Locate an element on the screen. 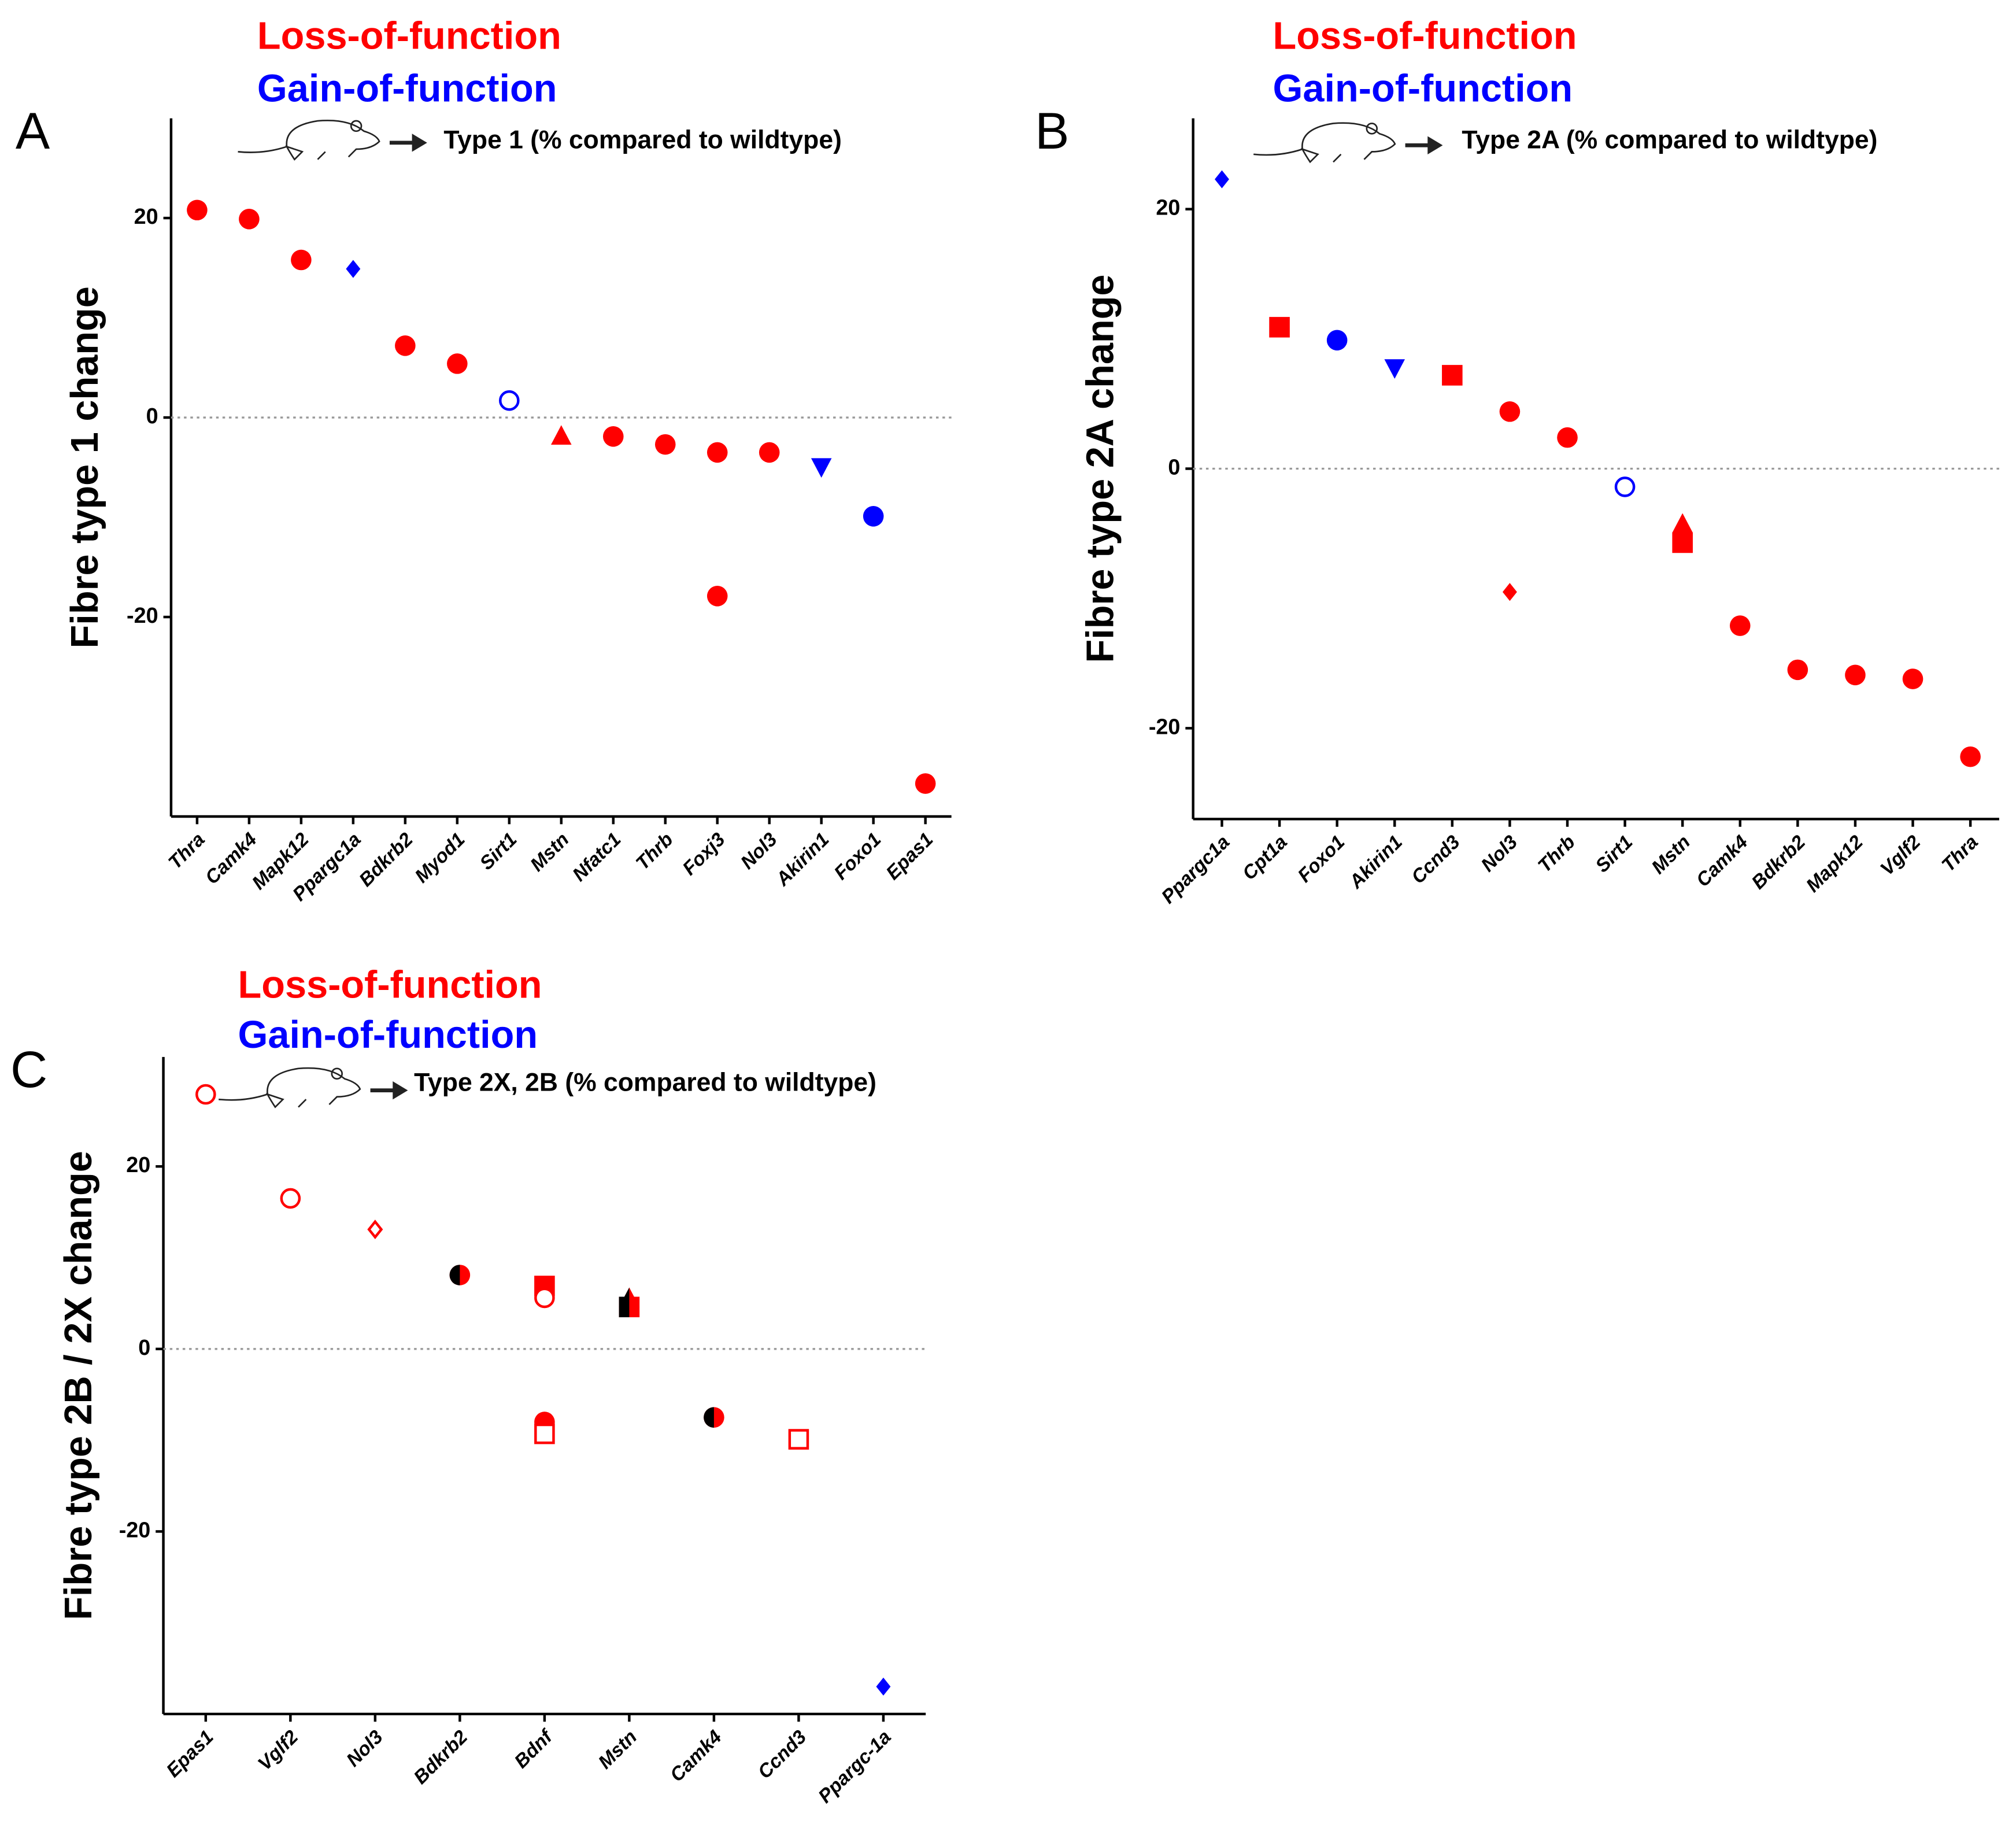 Image resolution: width=2016 pixels, height=1840 pixels. x-tick-label: Epas1 is located at coordinates (190, 1754).